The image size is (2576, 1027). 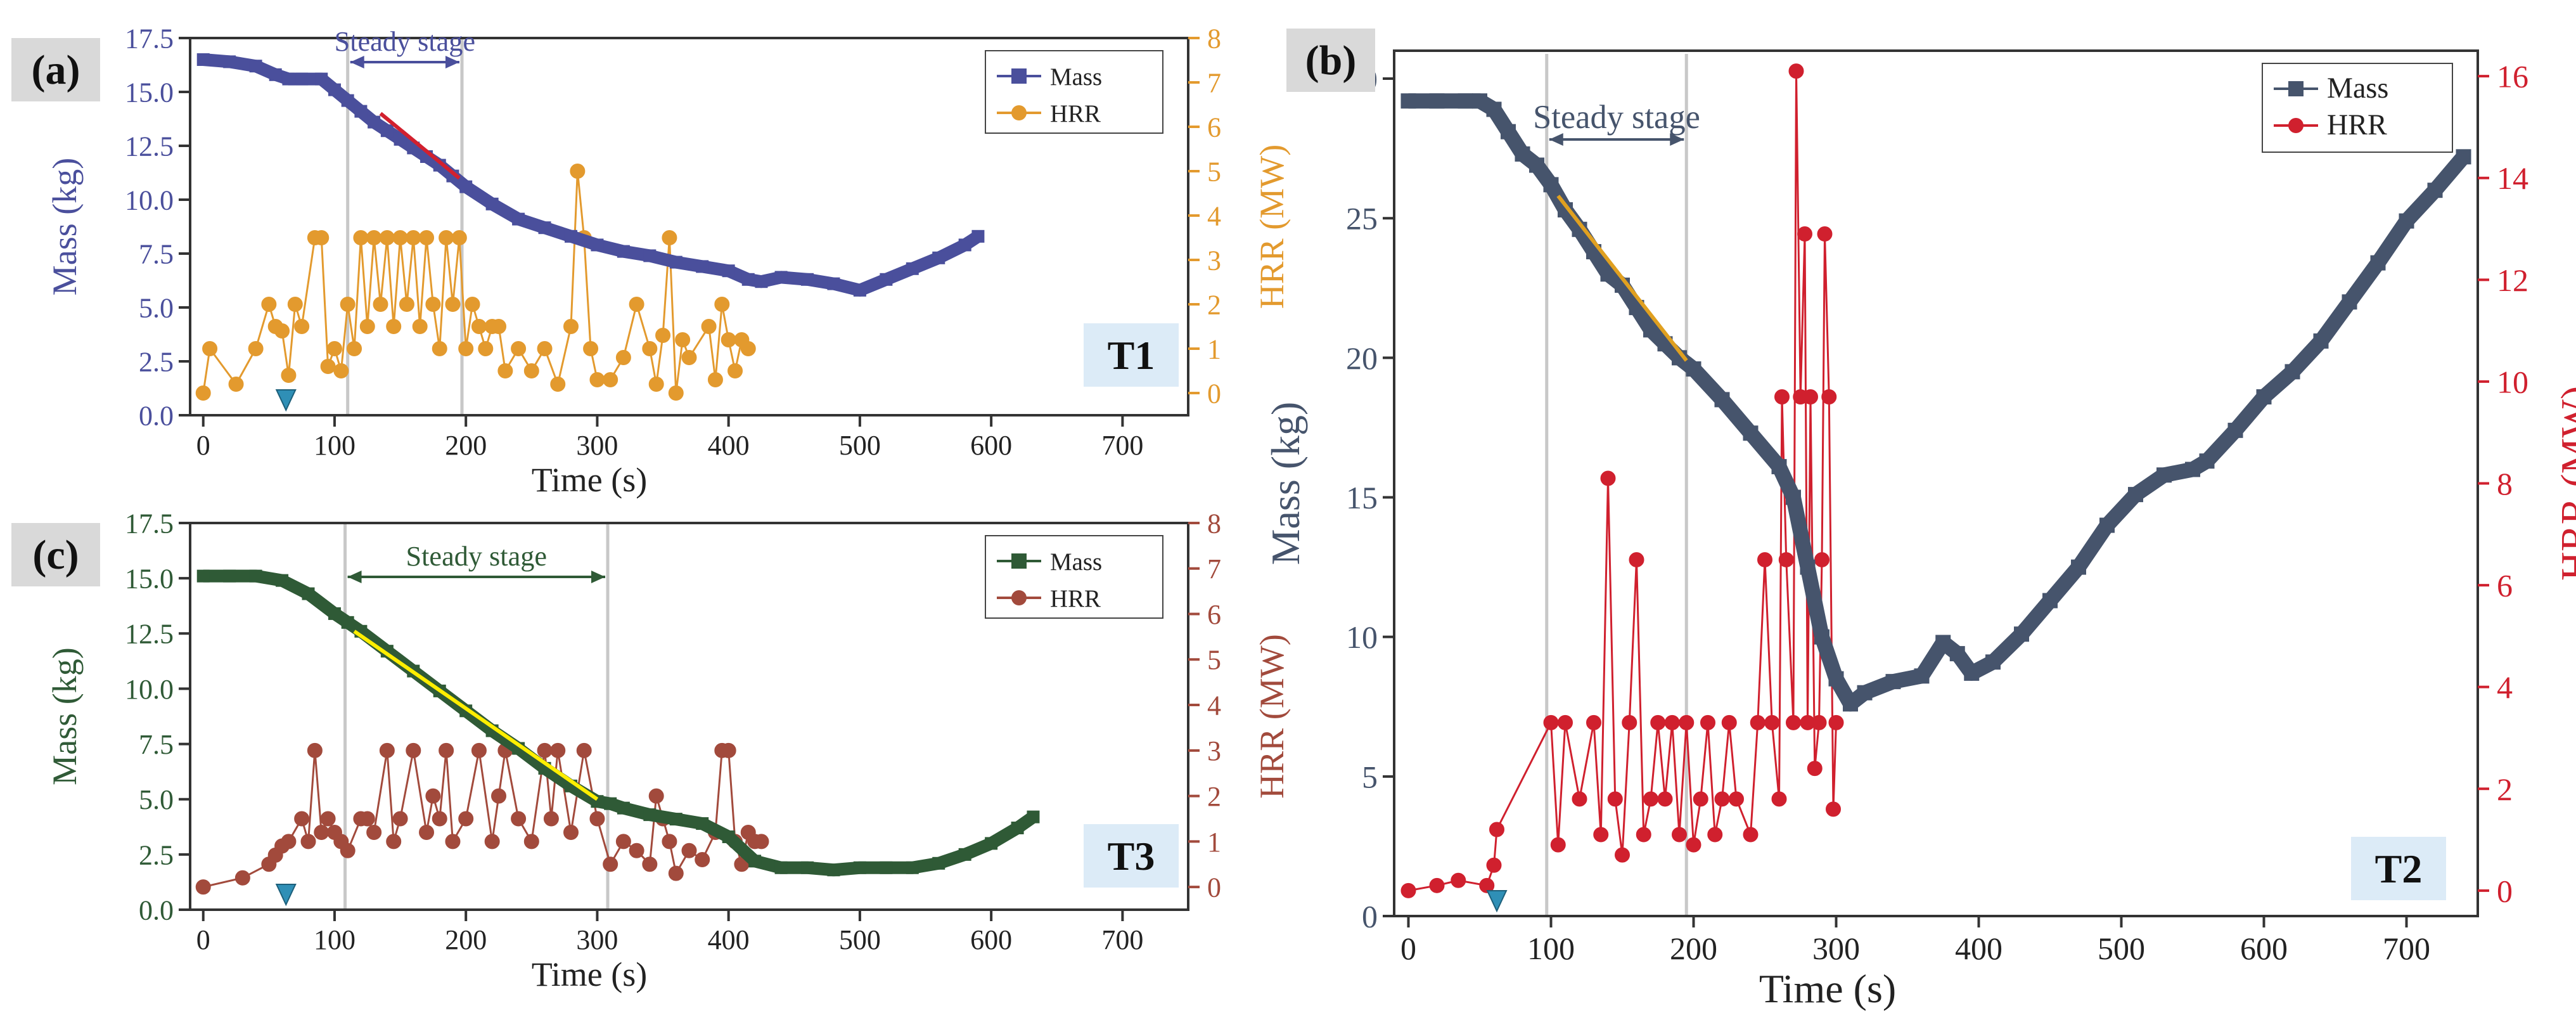 I want to click on y-tick-label: 0.0, so click(x=156, y=910).